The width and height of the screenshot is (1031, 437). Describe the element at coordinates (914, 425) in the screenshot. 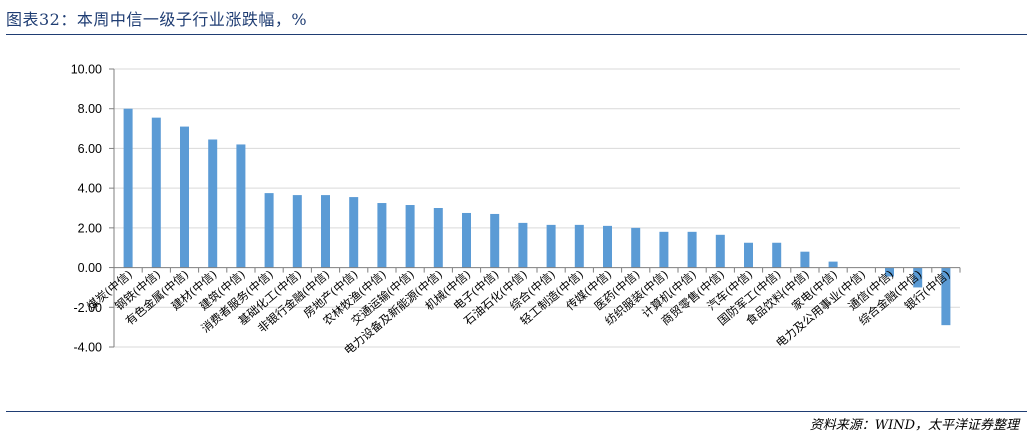

I see `source-note: 资料来源：WIND，太平洋证券整理` at that location.